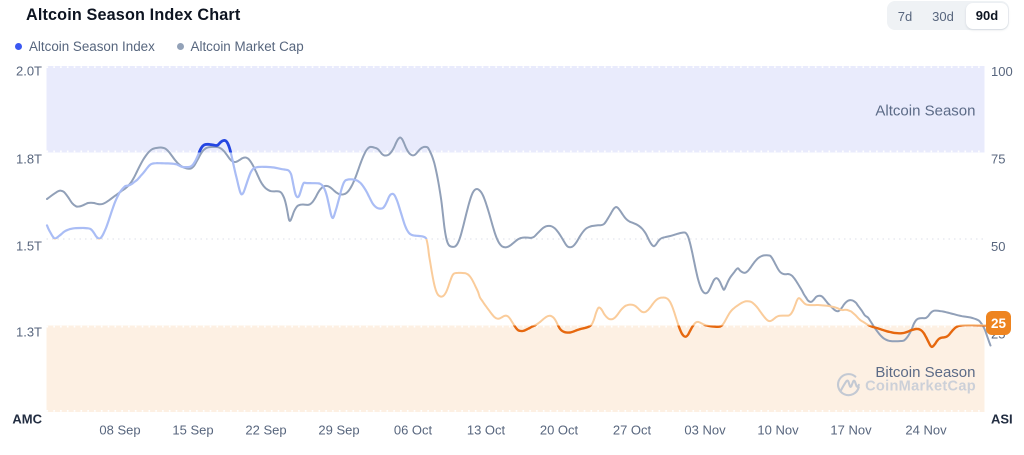 The width and height of the screenshot is (1024, 455). I want to click on svg-text: 27 Oct, so click(632, 430).